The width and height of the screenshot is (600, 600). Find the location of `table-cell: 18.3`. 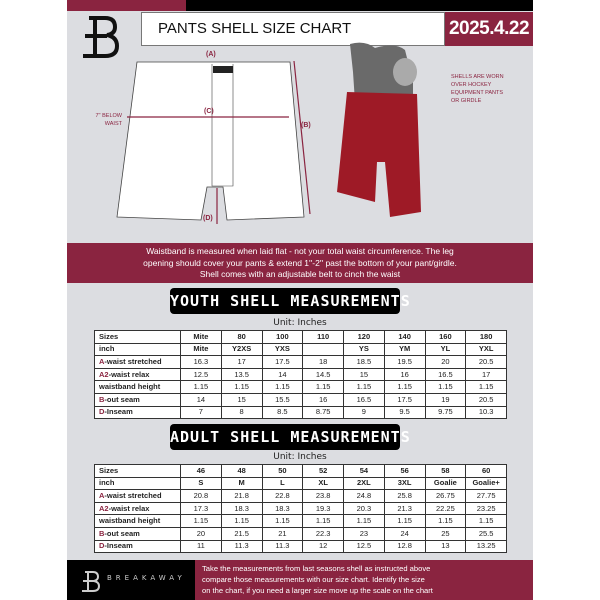

table-cell: 18.3 is located at coordinates (282, 508).